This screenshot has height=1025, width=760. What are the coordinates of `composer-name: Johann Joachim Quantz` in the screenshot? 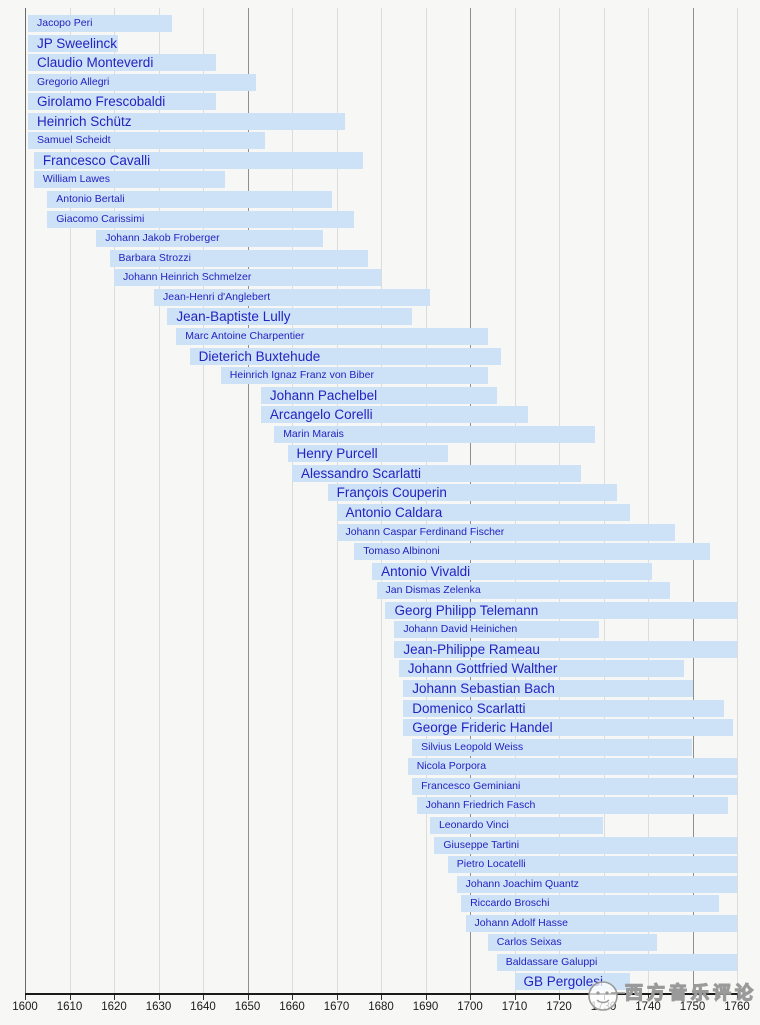 It's located at (522, 883).